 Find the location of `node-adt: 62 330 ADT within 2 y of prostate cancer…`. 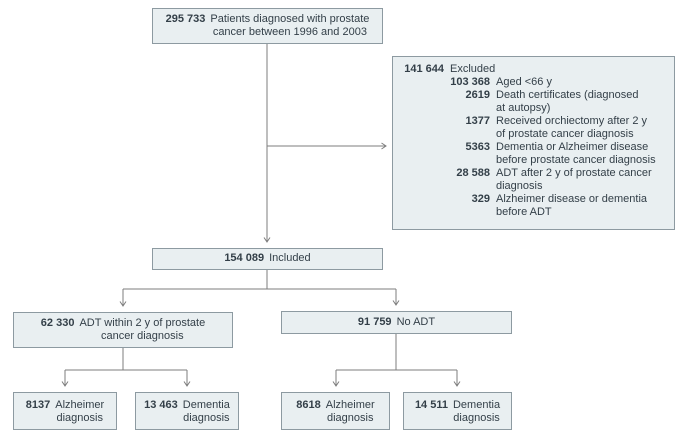

node-adt: 62 330 ADT within 2 y of prostate cancer… is located at coordinates (123, 330).